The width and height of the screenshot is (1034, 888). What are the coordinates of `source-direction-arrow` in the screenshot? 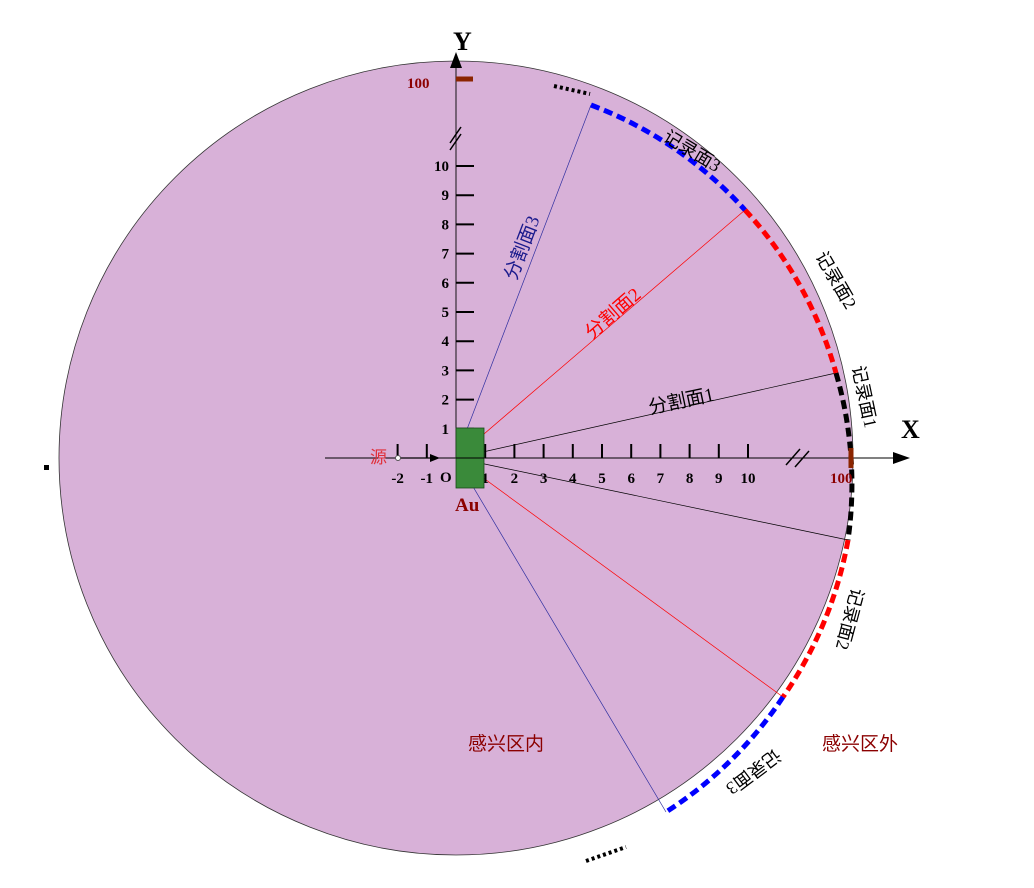 It's located at (435, 458).